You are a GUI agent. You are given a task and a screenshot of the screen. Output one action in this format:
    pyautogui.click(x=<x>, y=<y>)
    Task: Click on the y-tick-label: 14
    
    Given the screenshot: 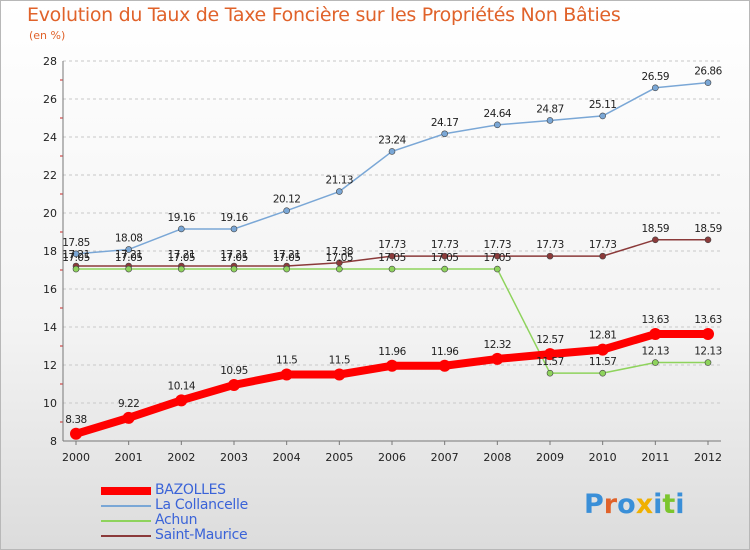 What is the action you would take?
    pyautogui.click(x=50, y=327)
    